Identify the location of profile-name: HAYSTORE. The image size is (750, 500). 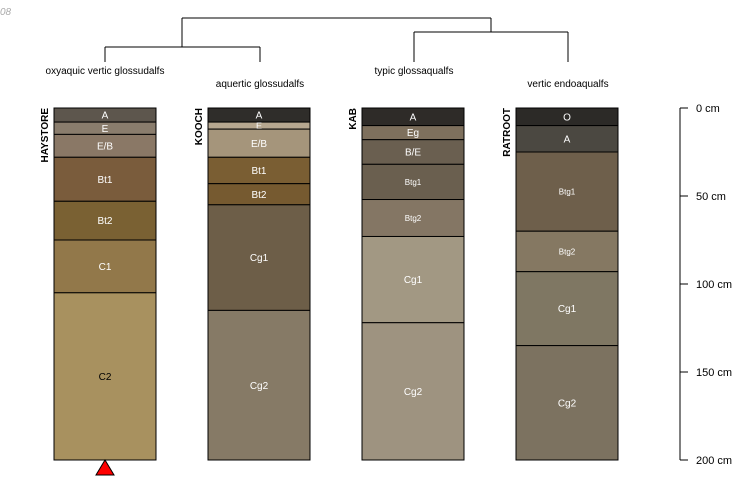
(45, 135).